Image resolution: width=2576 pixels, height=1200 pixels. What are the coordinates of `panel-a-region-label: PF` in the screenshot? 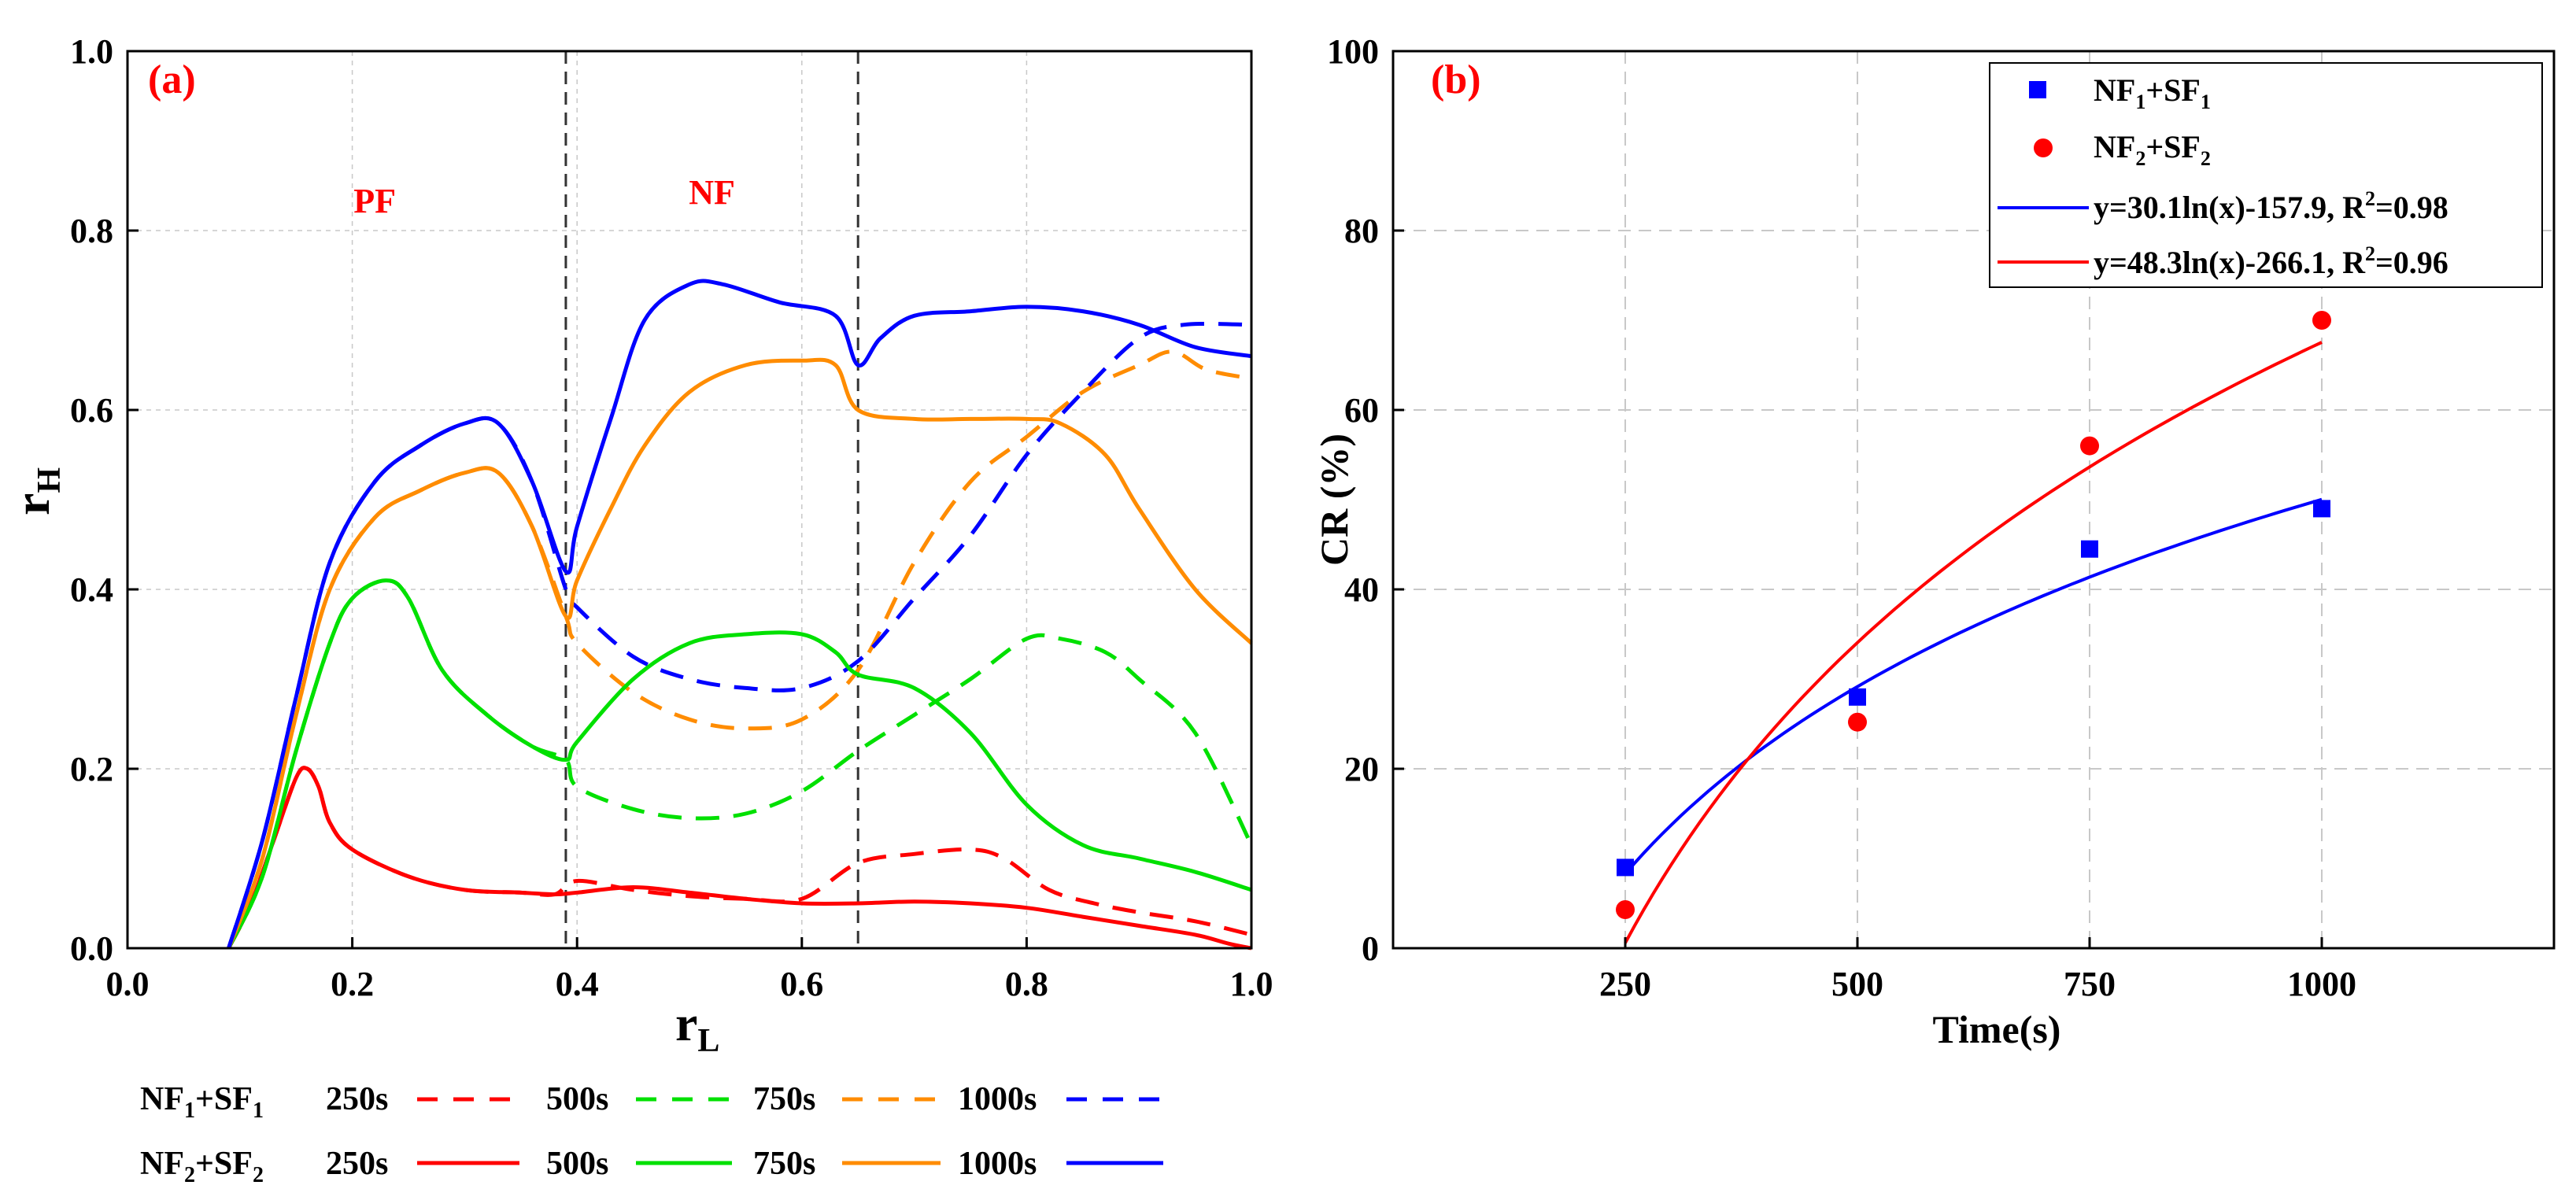 It's located at (374, 201).